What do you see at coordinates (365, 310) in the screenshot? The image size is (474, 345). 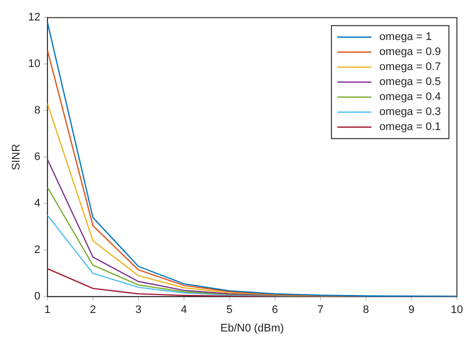 I see `x-tick-label: 8` at bounding box center [365, 310].